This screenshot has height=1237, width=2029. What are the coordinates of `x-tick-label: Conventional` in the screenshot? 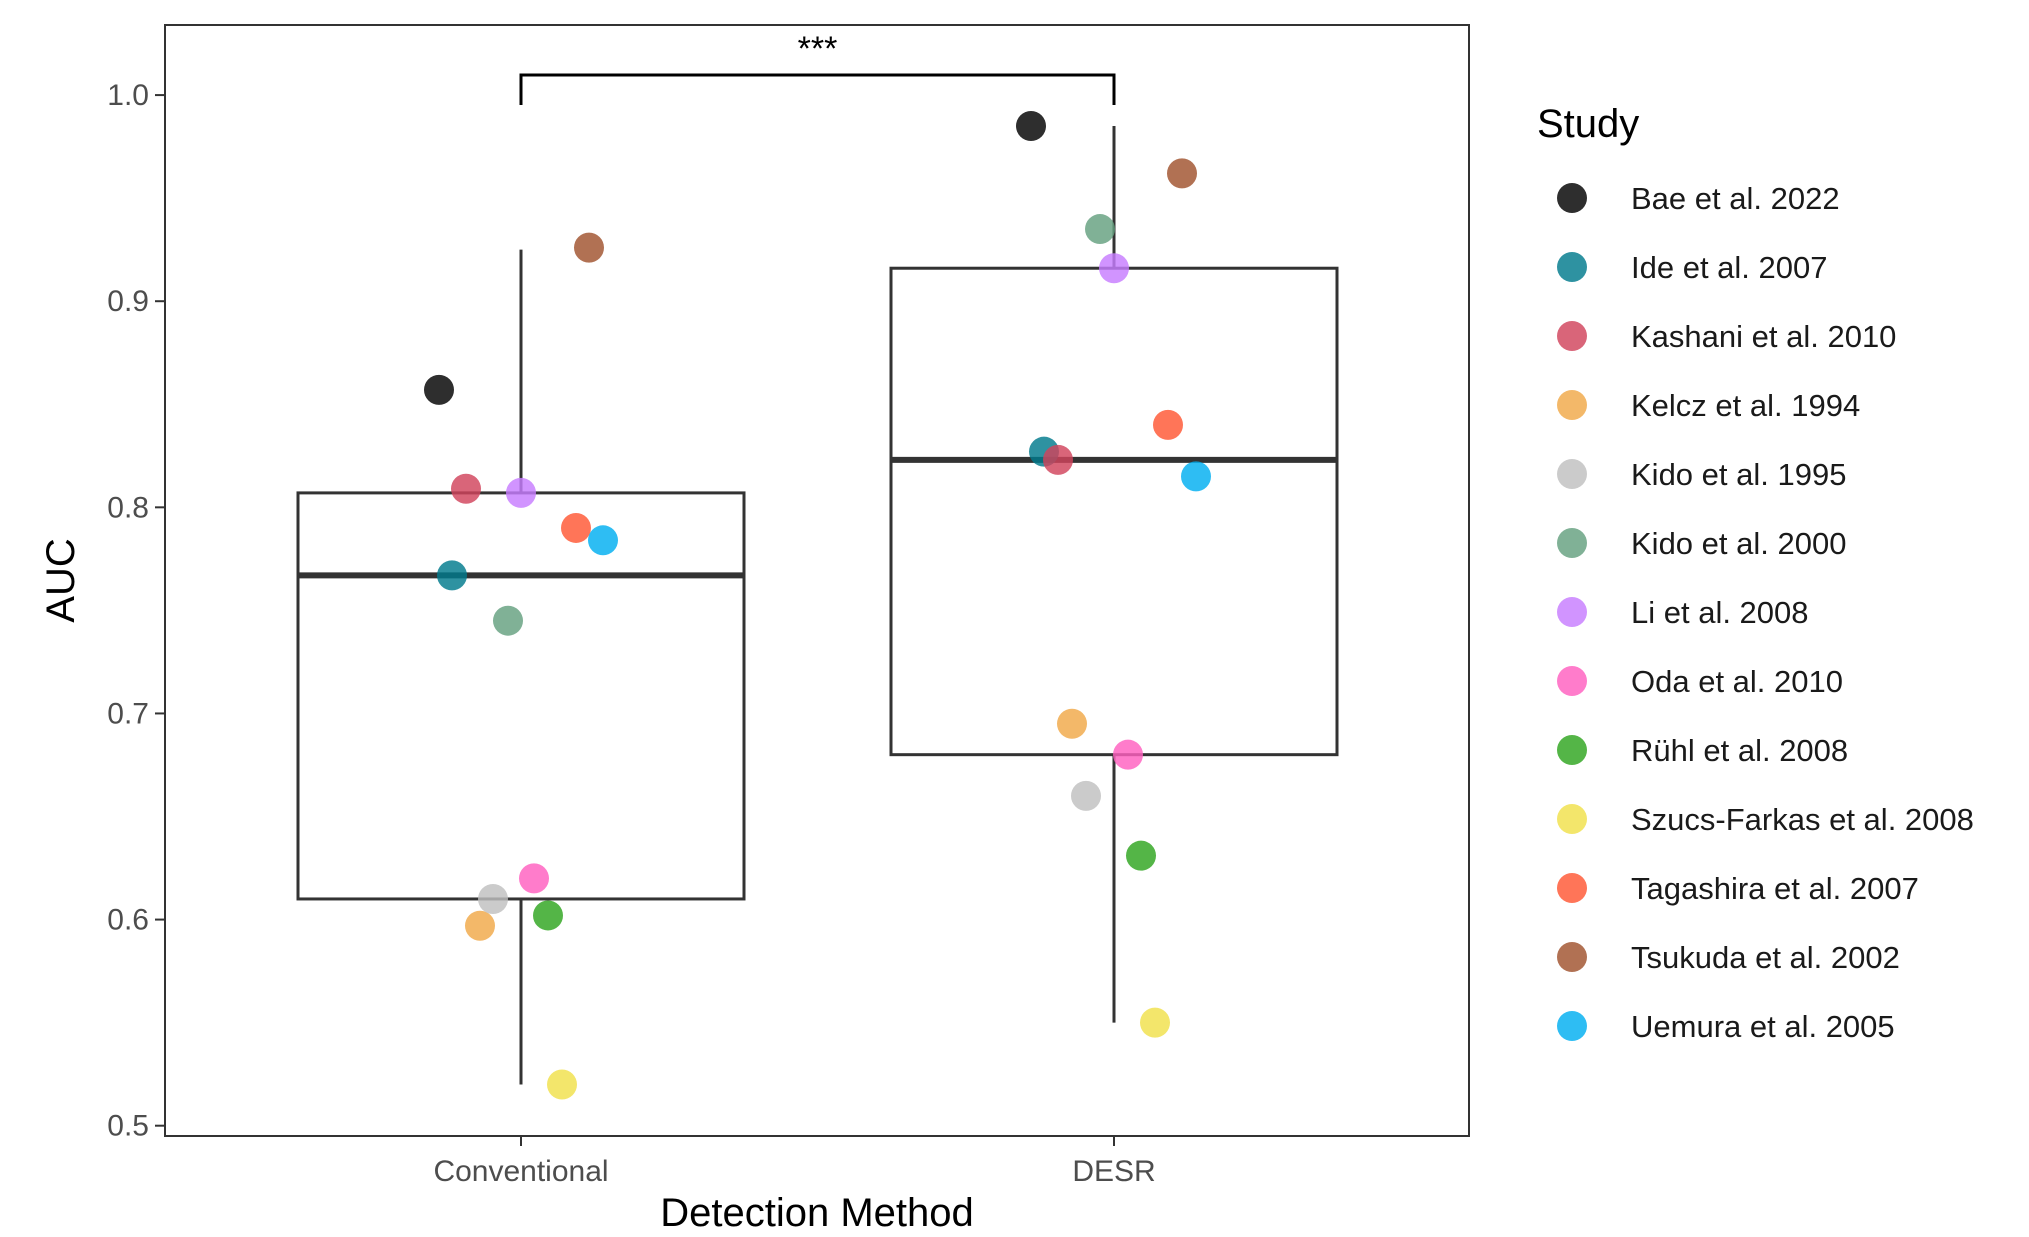 It's located at (520, 1171).